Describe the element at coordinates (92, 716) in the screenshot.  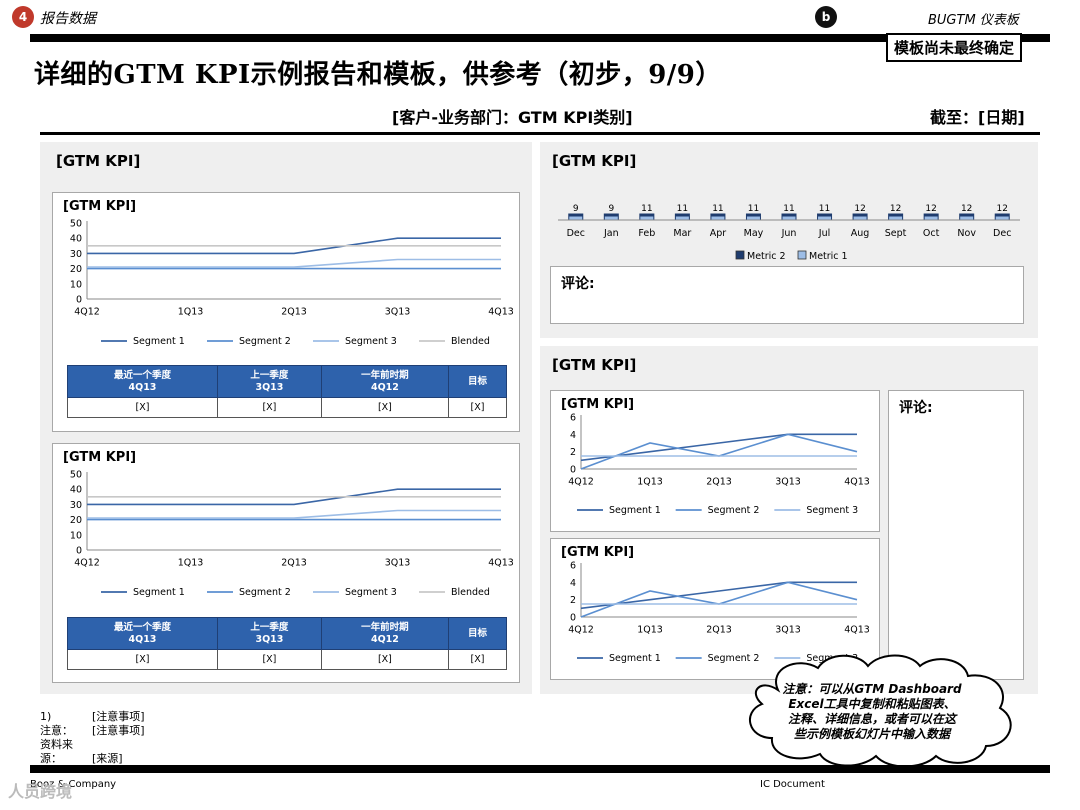
I see `footnote-row: 1) [注意事项]` at that location.